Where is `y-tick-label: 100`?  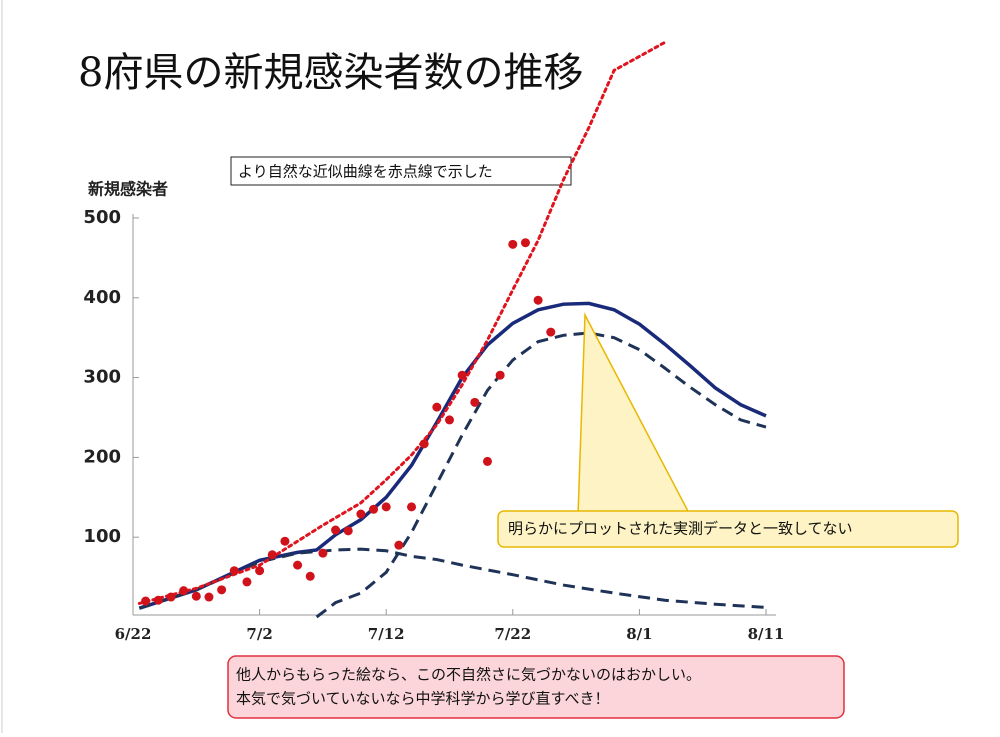 y-tick-label: 100 is located at coordinates (102, 536).